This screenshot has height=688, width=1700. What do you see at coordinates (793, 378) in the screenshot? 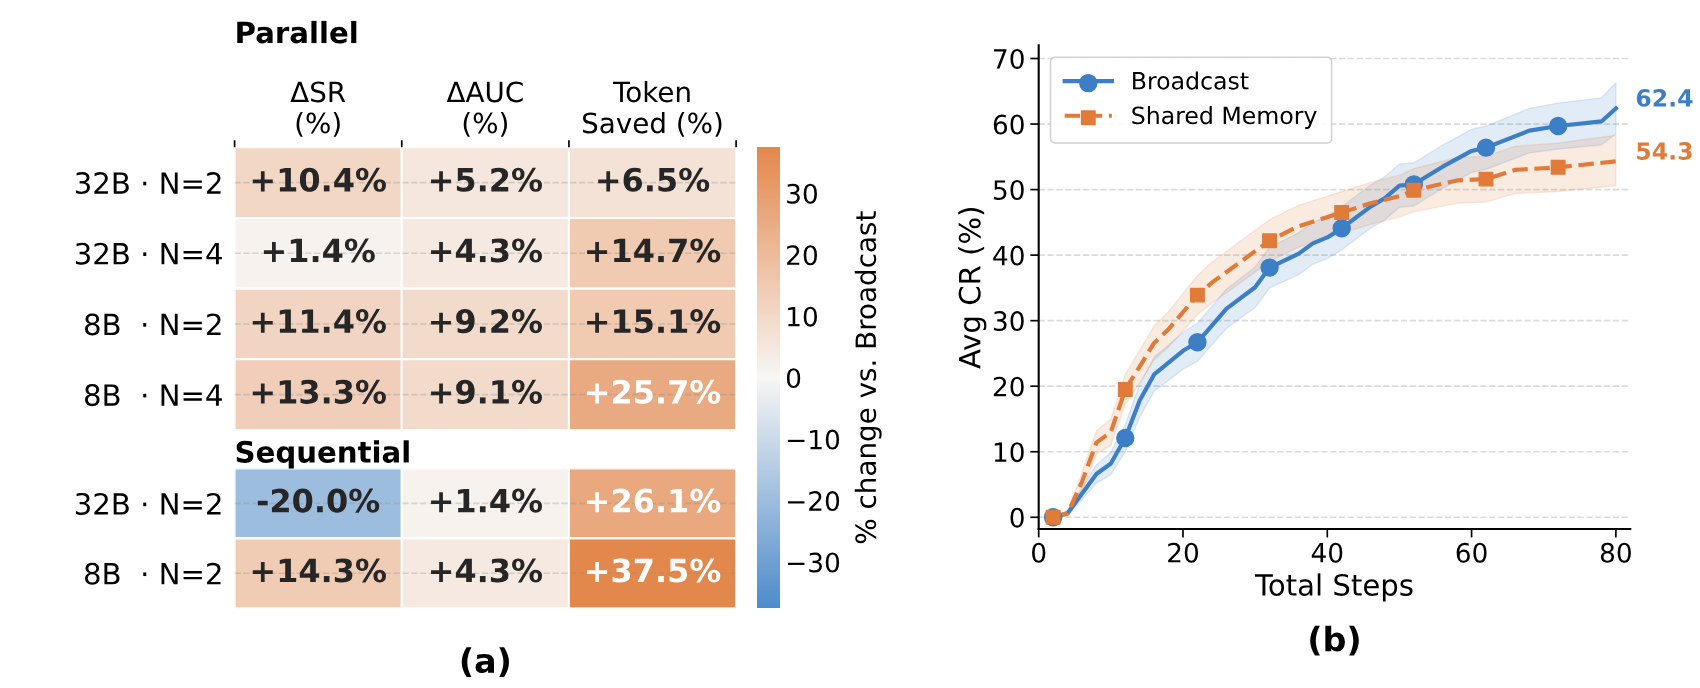
I see `color-bar-label: 0` at bounding box center [793, 378].